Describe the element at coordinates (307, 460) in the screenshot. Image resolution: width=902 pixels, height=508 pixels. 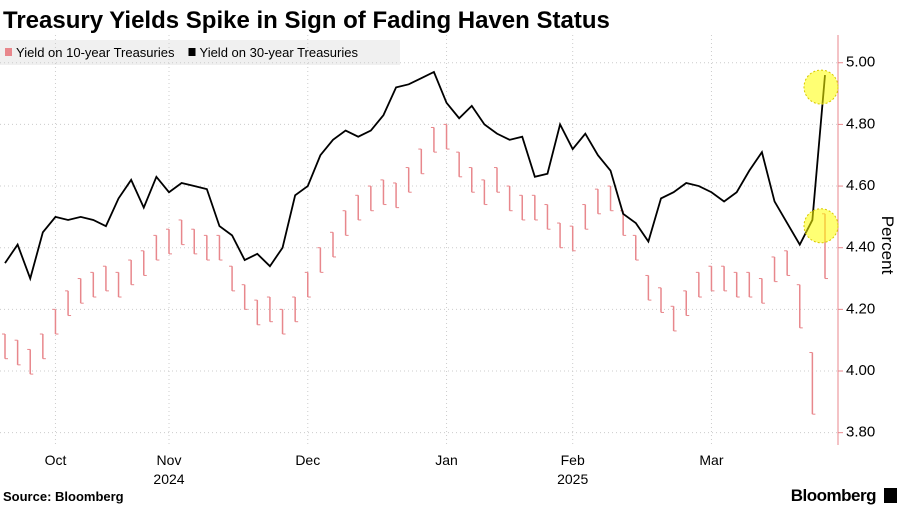
I see `x-tick-label: Dec` at that location.